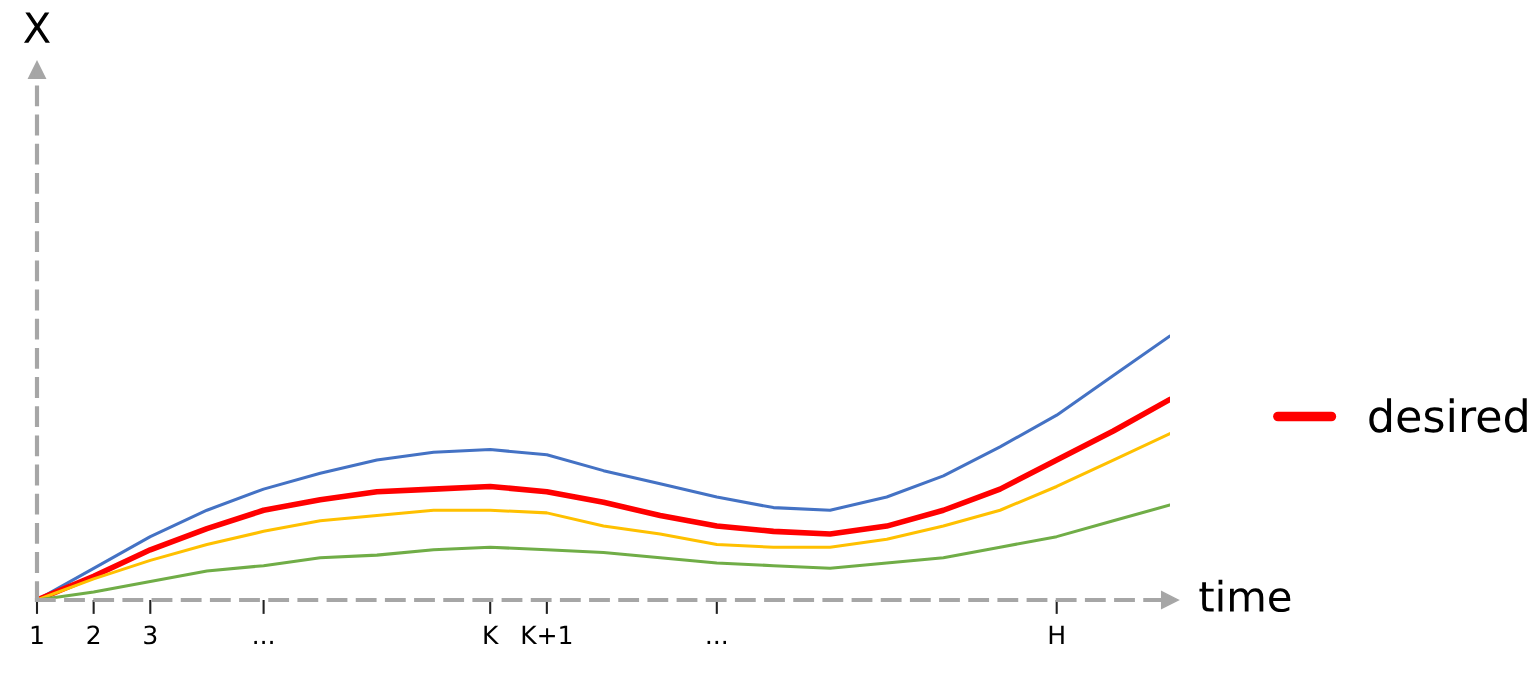 The height and width of the screenshot is (678, 1527). I want to click on x-axis-title: time, so click(1245, 596).